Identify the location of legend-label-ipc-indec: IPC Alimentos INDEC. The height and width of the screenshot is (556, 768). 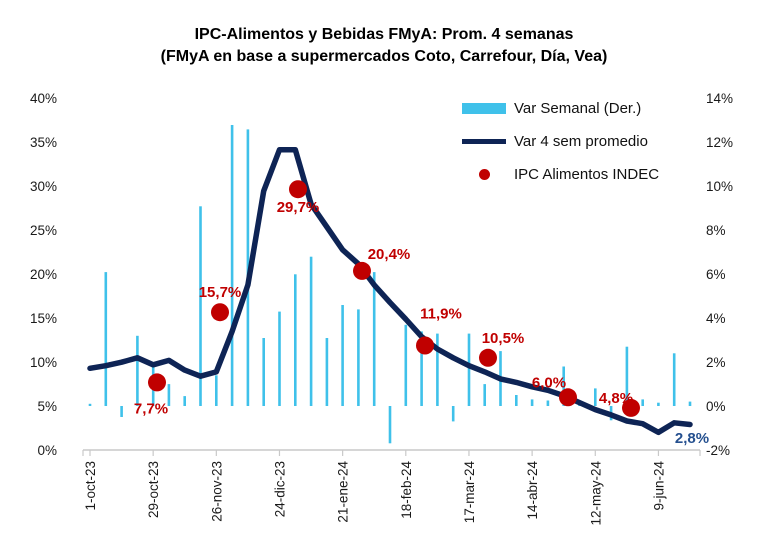
(587, 174).